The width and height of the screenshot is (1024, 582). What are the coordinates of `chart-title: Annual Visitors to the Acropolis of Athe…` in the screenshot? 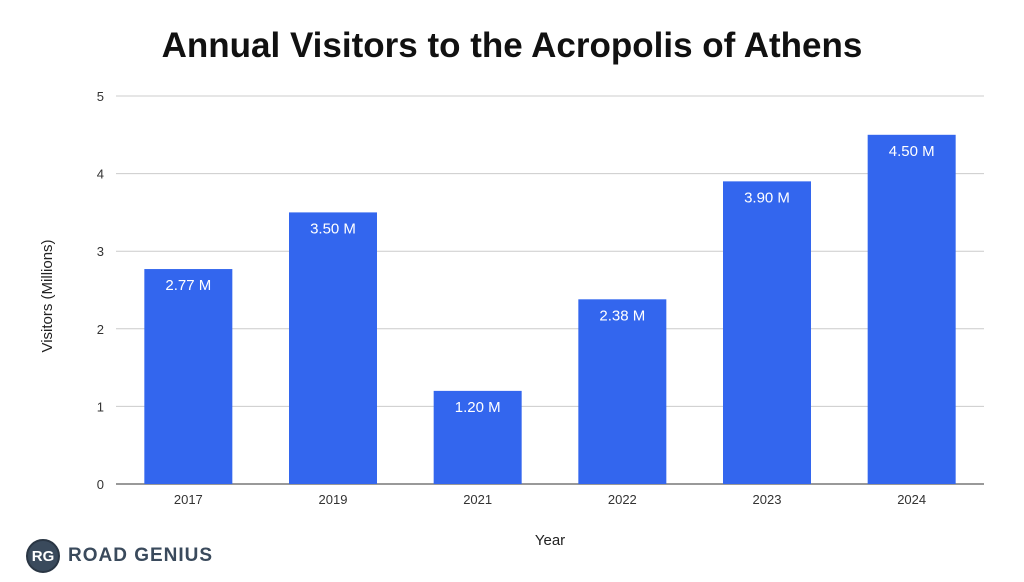 It's located at (512, 45).